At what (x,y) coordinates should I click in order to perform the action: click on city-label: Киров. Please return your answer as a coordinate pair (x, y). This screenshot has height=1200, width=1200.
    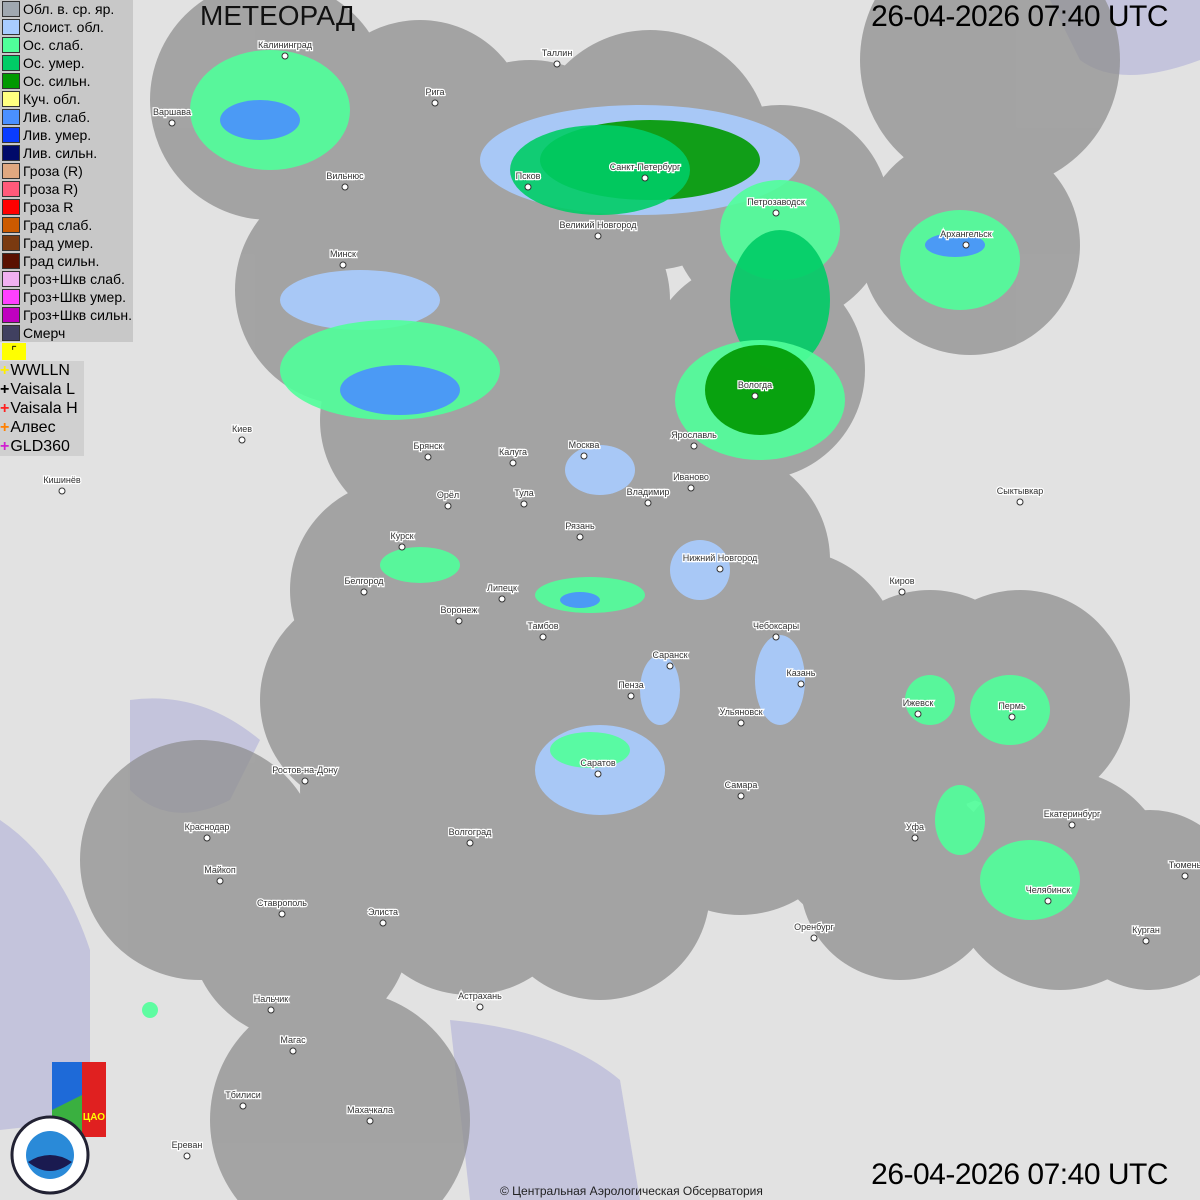
    Looking at the image, I should click on (901, 581).